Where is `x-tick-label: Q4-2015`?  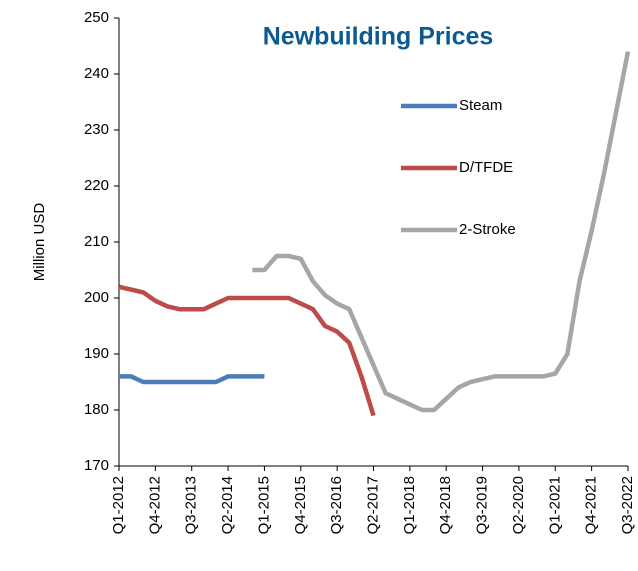 x-tick-label: Q4-2015 is located at coordinates (300, 505).